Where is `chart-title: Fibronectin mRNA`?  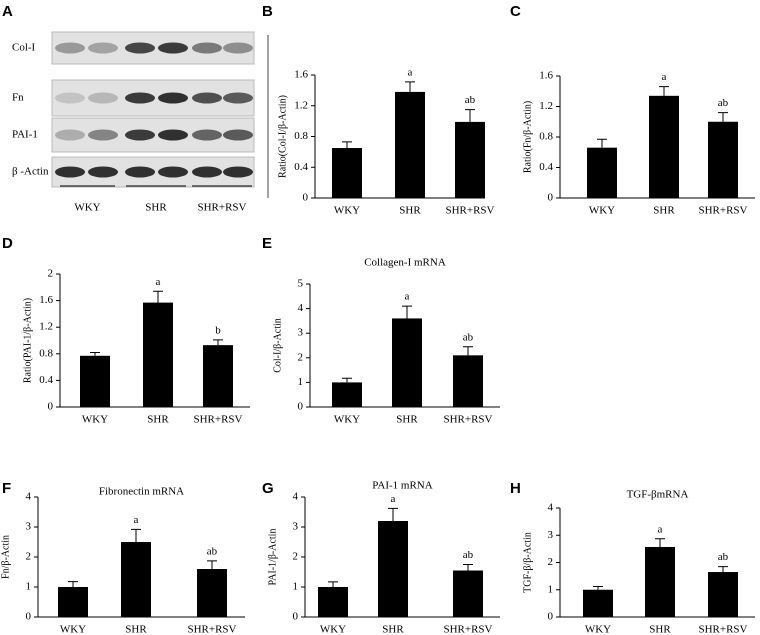 chart-title: Fibronectin mRNA is located at coordinates (141, 492).